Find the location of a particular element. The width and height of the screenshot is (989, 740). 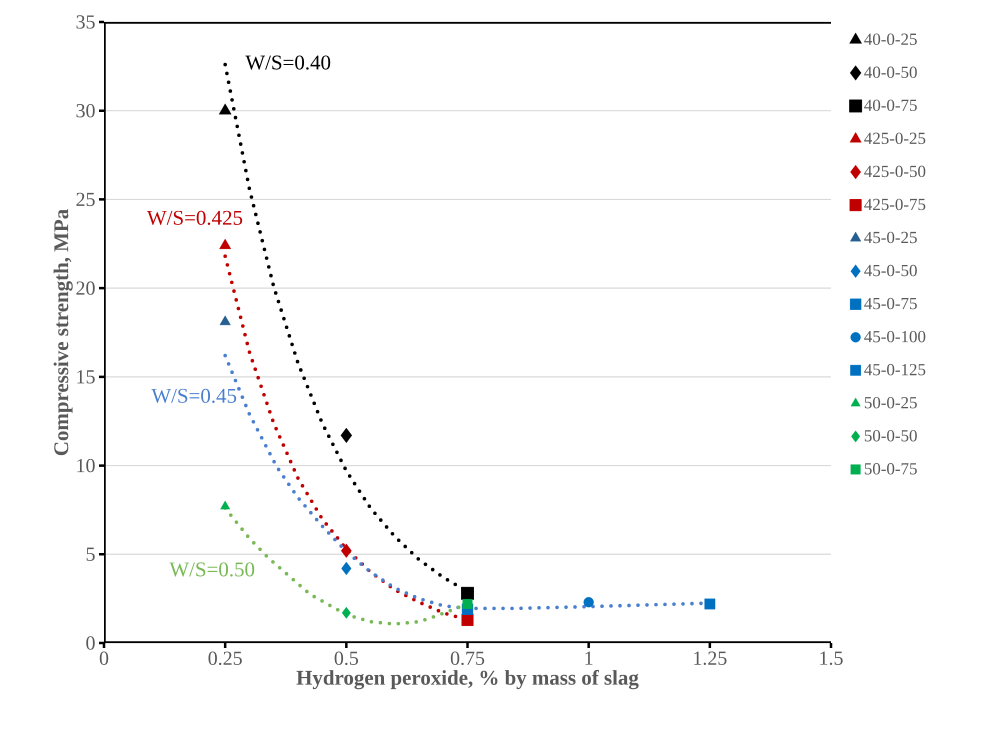

y-tick-label: 35 is located at coordinates (85, 22).